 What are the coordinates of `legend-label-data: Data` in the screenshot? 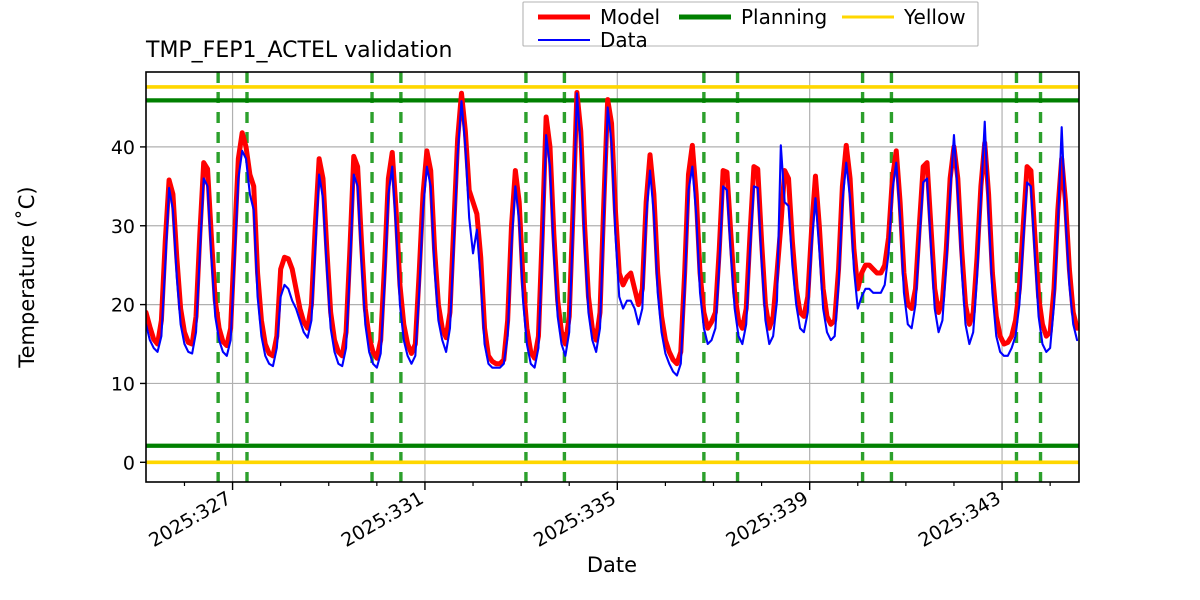 It's located at (624, 40).